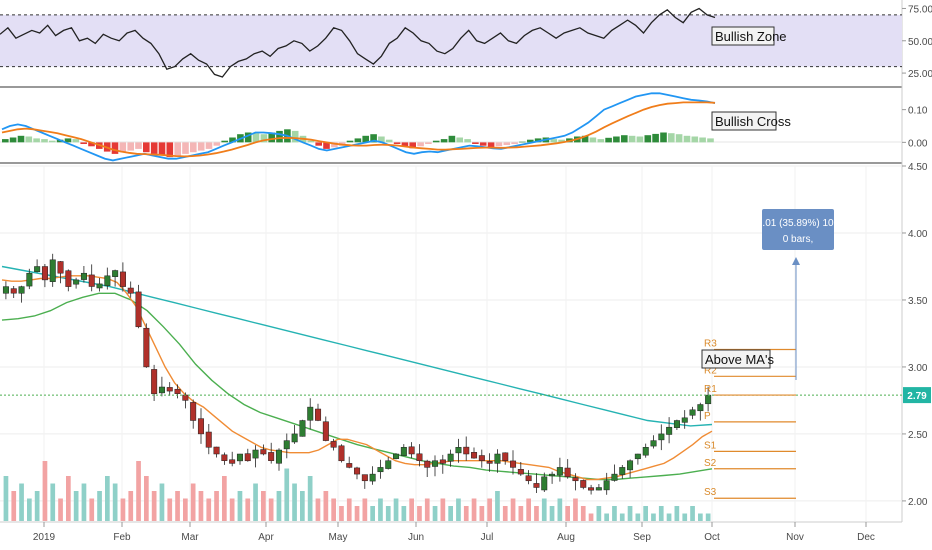 The image size is (932, 550). I want to click on macd-annotation: Bullish Cross, so click(751, 121).